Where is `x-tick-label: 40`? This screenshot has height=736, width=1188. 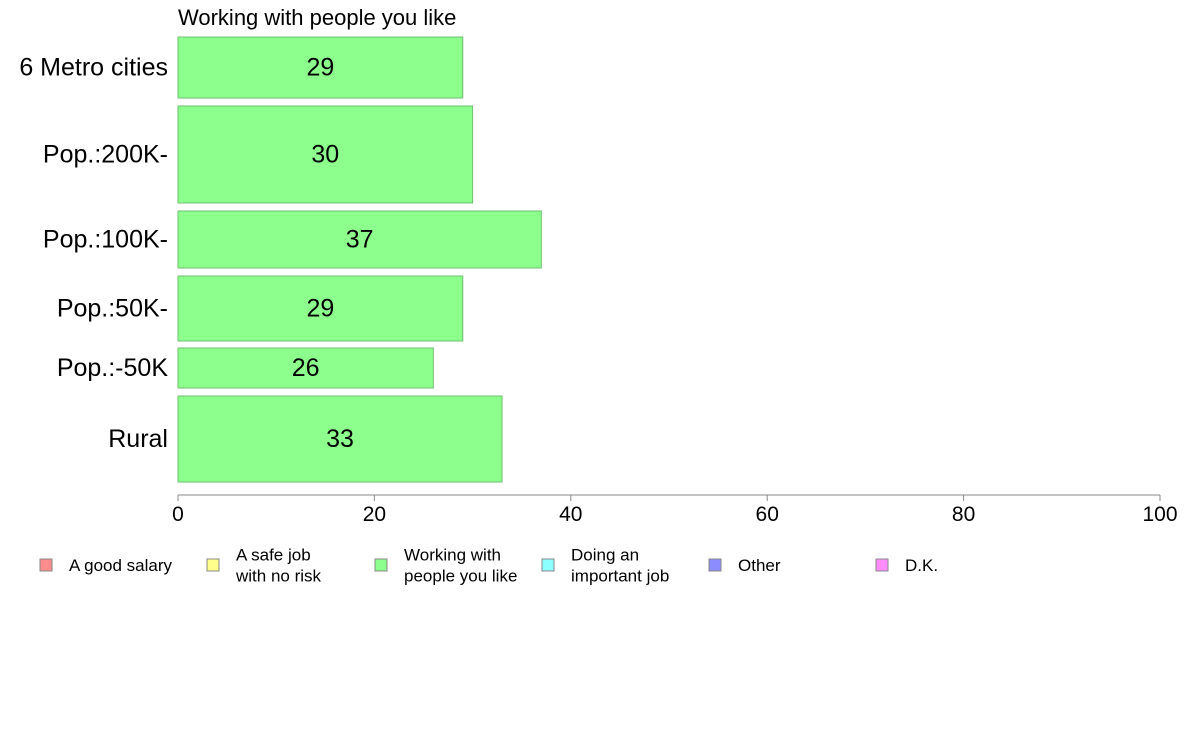
x-tick-label: 40 is located at coordinates (570, 514).